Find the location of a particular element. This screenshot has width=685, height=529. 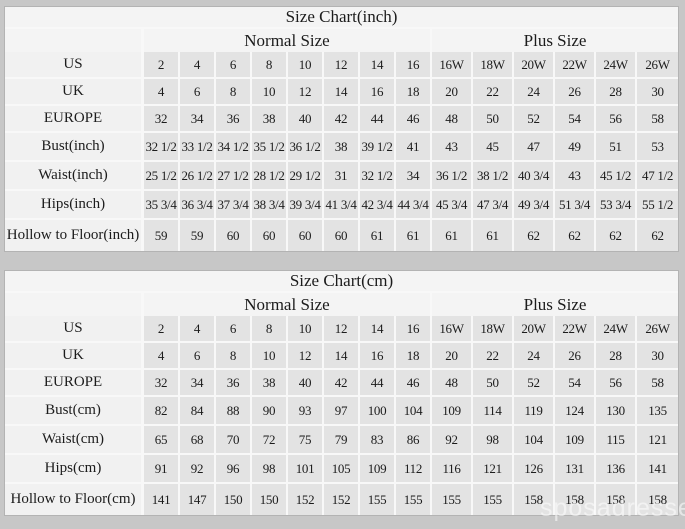

table-title: Size Chart(inch) is located at coordinates (342, 18).